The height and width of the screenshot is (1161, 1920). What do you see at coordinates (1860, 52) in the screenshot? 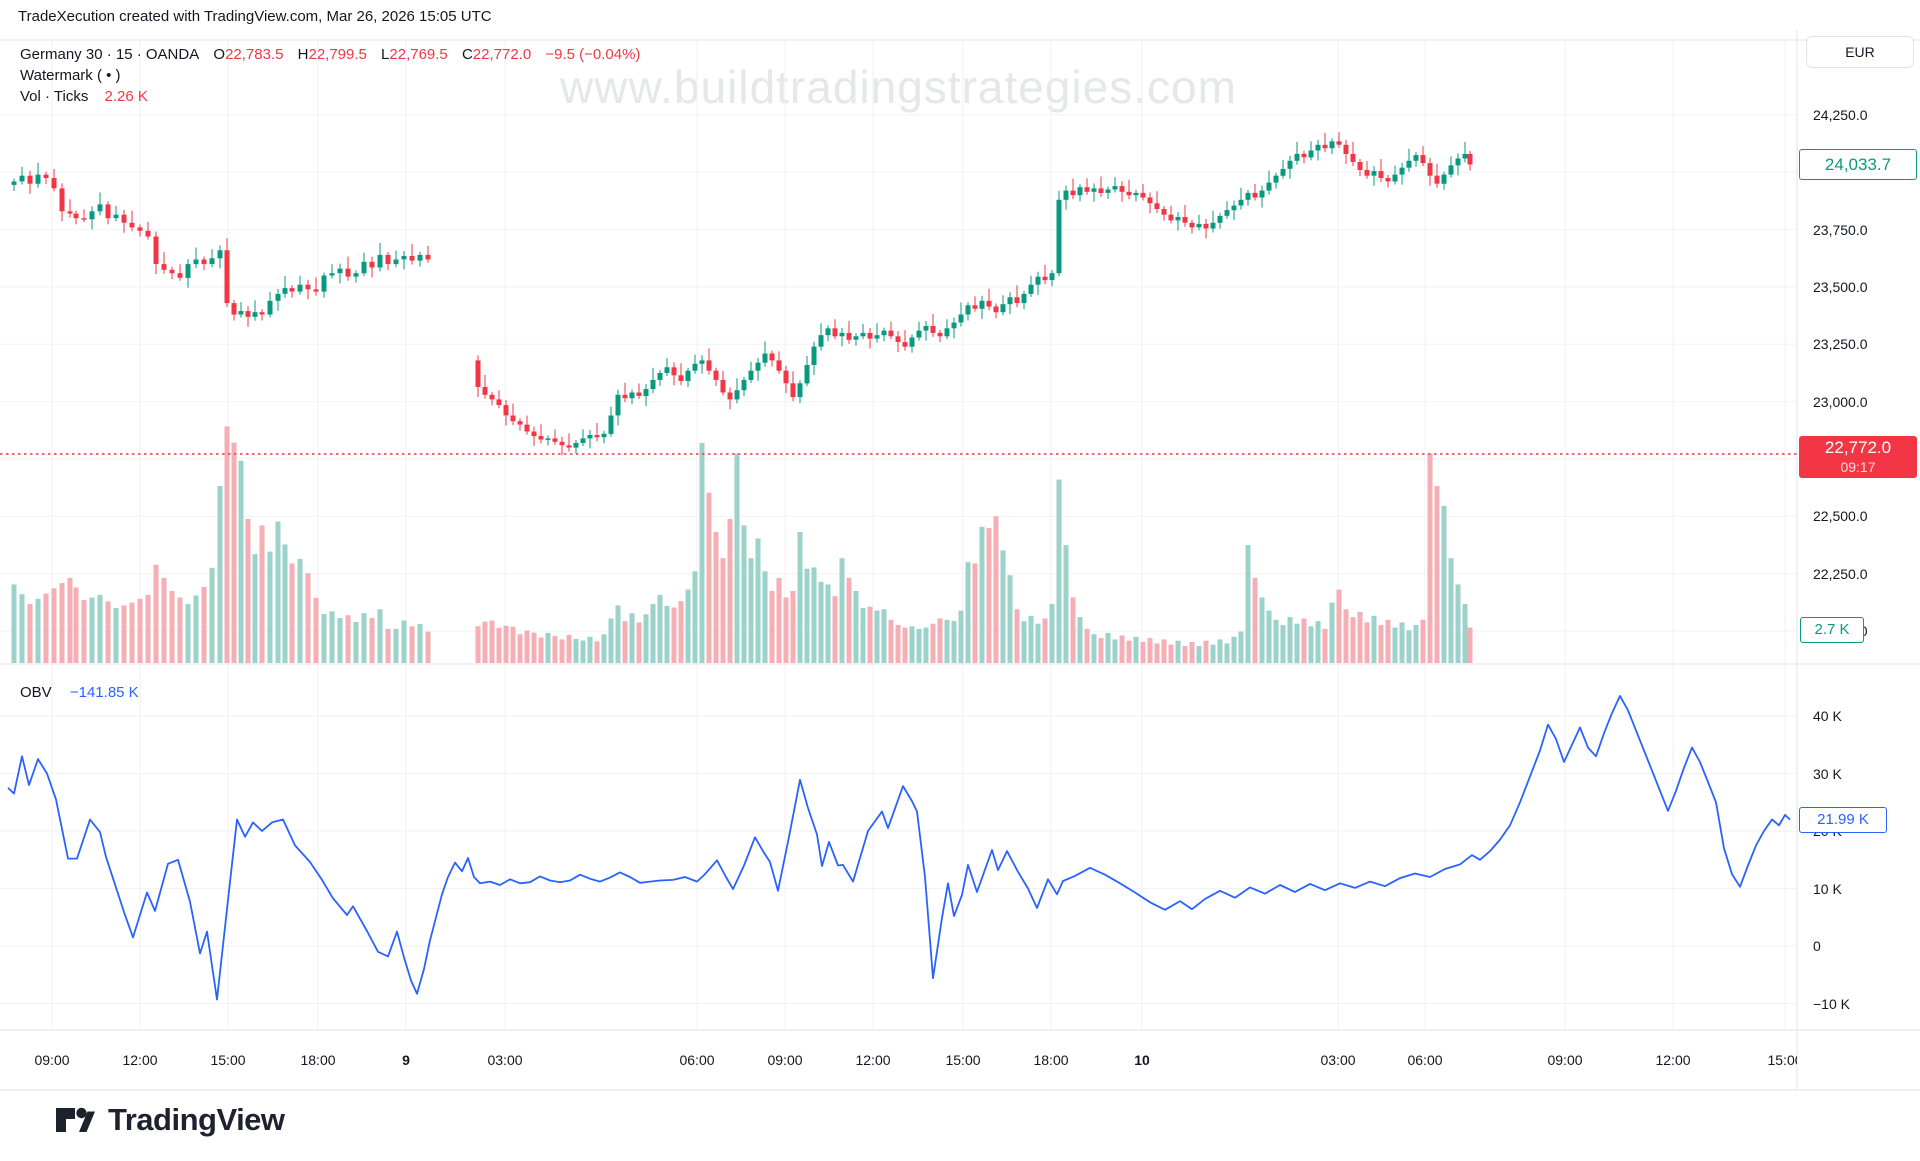
I see `currency-button: EUR` at bounding box center [1860, 52].